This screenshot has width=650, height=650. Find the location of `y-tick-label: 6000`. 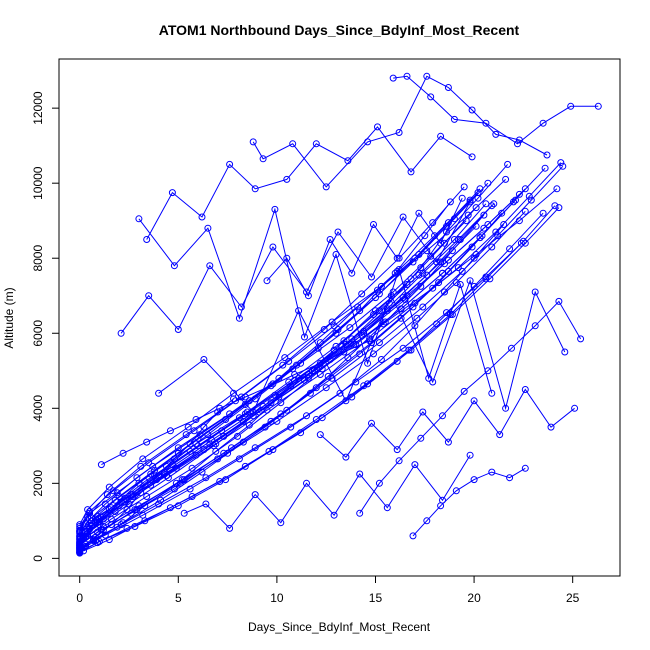

y-tick-label: 6000 is located at coordinates (38, 333).